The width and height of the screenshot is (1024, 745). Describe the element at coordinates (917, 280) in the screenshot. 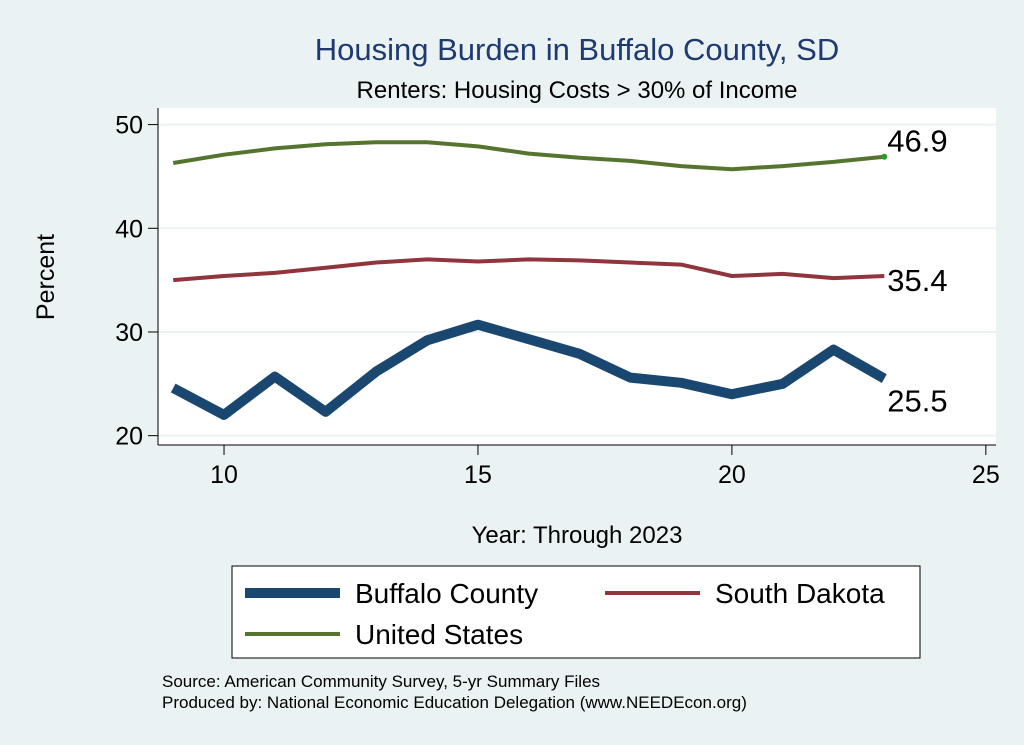

I see `end-label-south-dakota: 35.4` at that location.